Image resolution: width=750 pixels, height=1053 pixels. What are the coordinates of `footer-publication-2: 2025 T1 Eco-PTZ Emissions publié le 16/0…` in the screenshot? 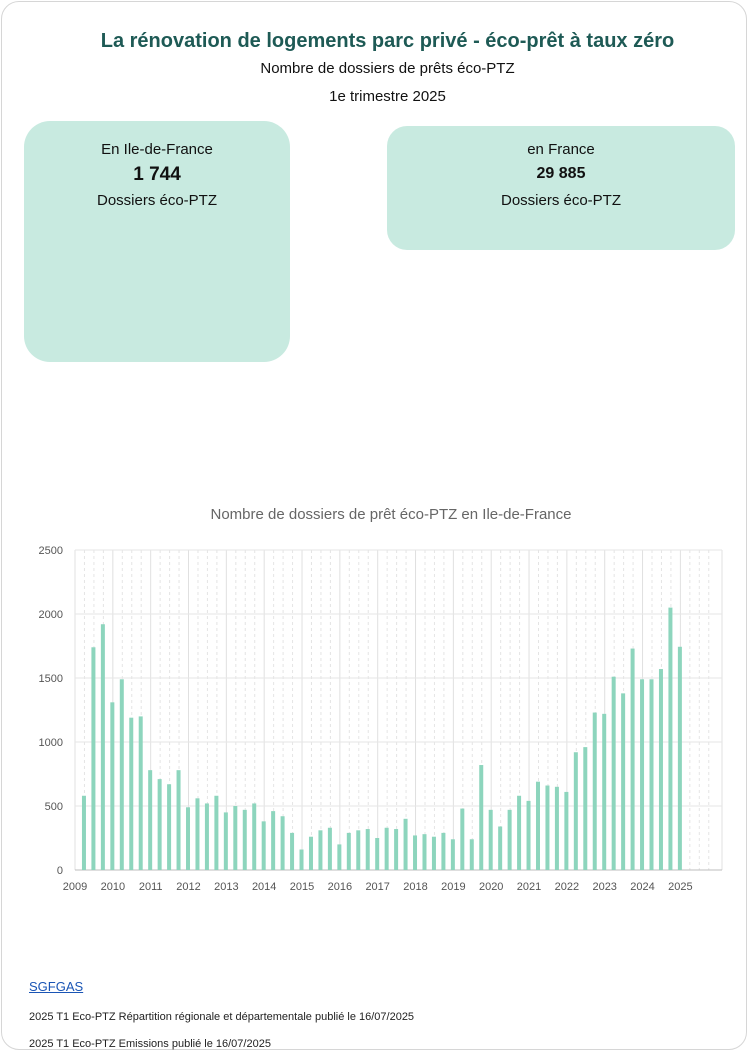 It's located at (150, 1044).